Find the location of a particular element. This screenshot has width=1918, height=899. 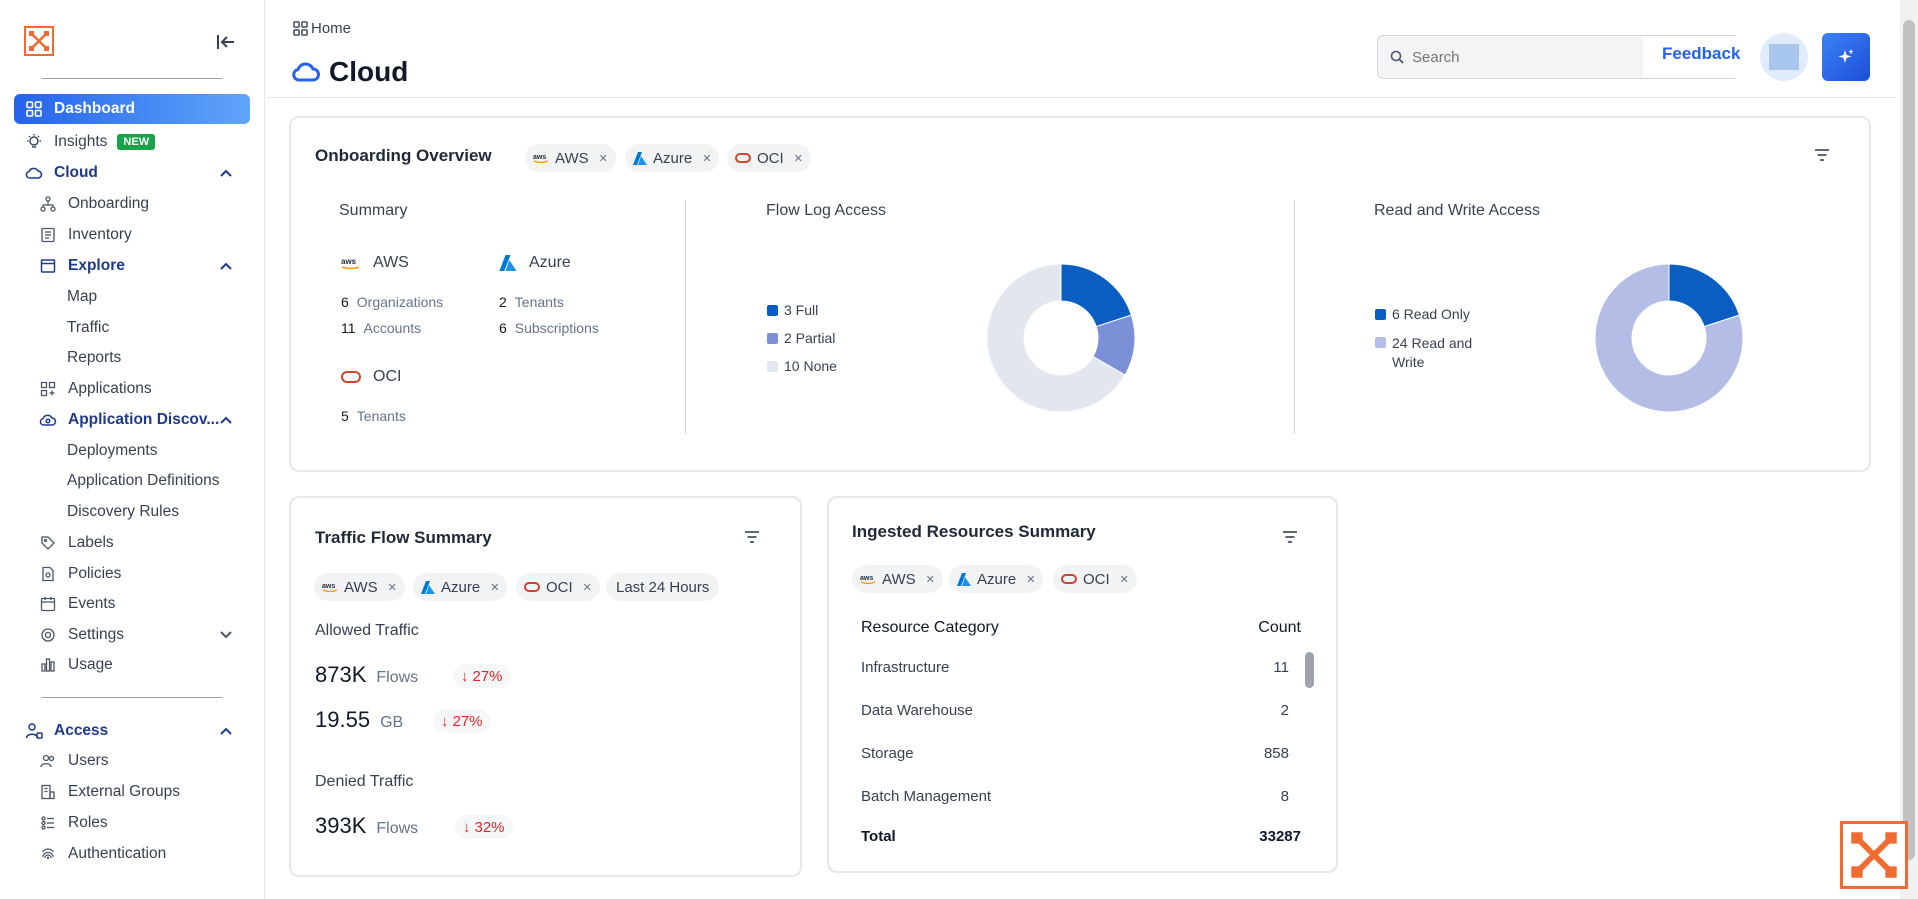

legend-label: 6 Read Only is located at coordinates (1431, 314).